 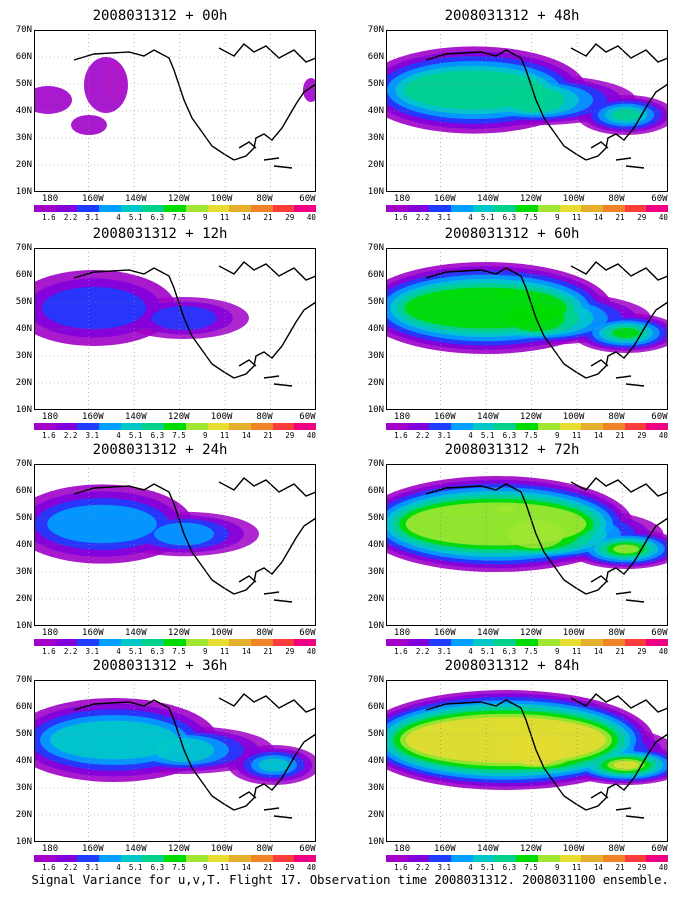 I want to click on longitude-label: 60W, so click(x=307, y=849).